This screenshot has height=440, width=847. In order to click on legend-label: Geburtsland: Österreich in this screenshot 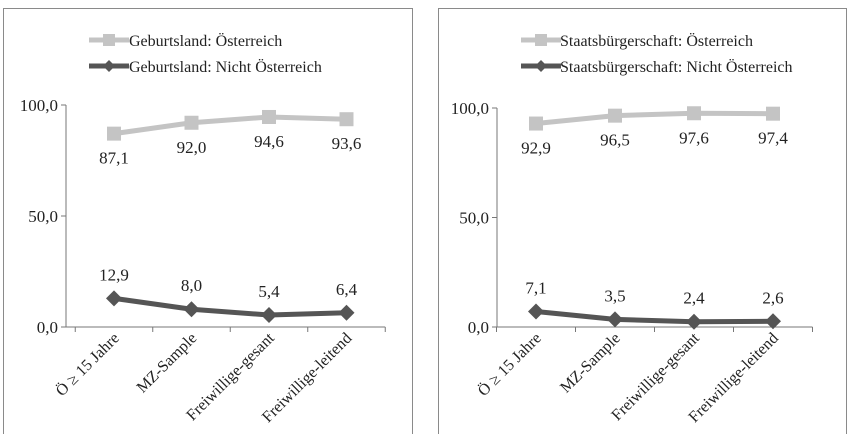, I will do `click(205, 41)`.